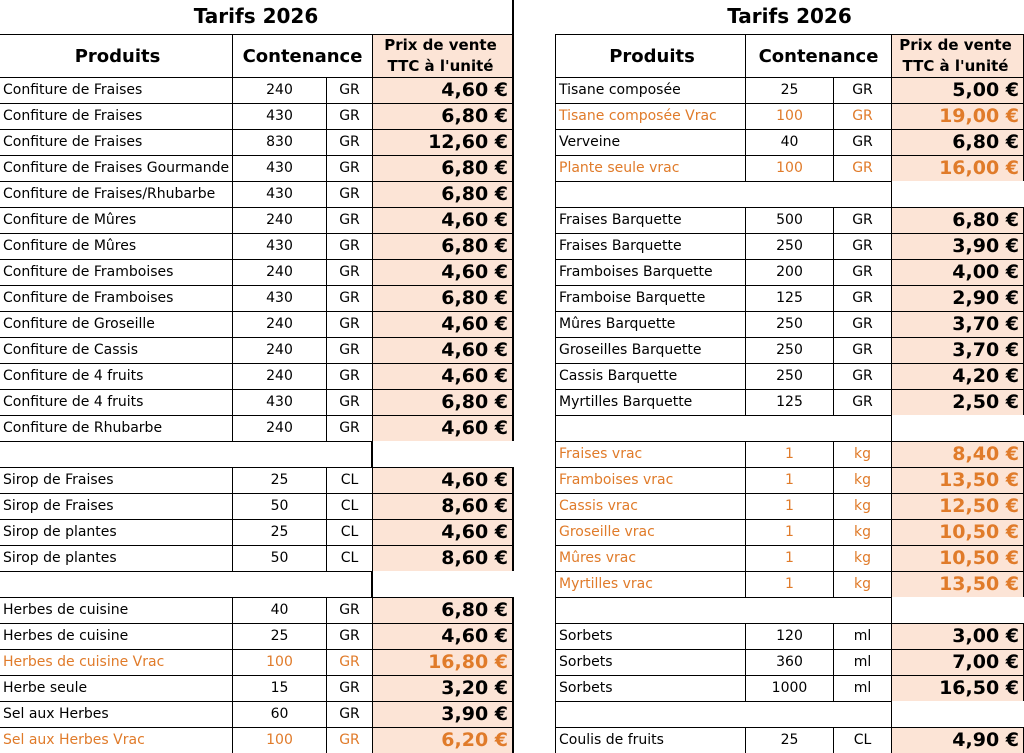  I want to click on quantity-cell: 40, so click(790, 142).